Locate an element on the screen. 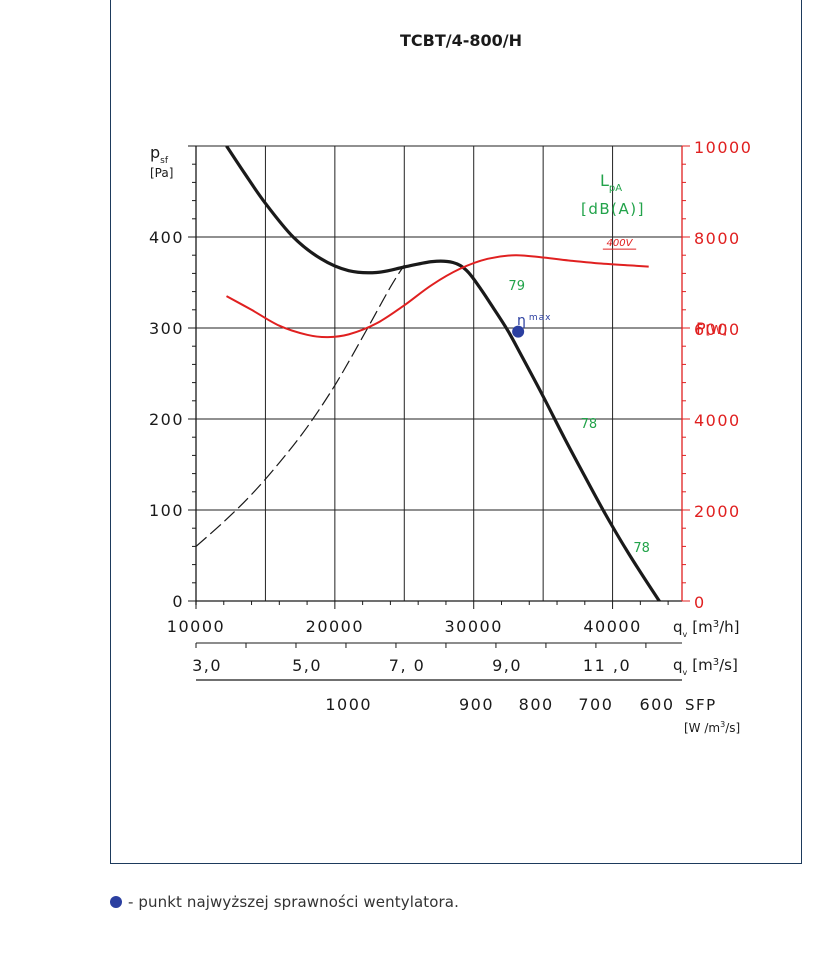 The height and width of the screenshot is (956, 834). x2-axis-label: qv [m3/s] is located at coordinates (705, 666).